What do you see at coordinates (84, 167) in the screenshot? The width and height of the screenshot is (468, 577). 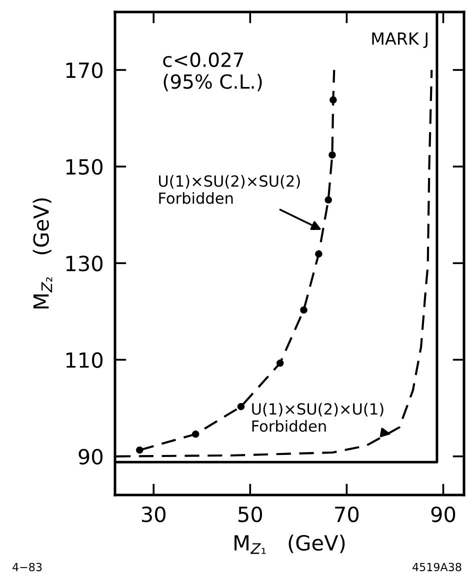 I see `y-tick-label: 150` at bounding box center [84, 167].